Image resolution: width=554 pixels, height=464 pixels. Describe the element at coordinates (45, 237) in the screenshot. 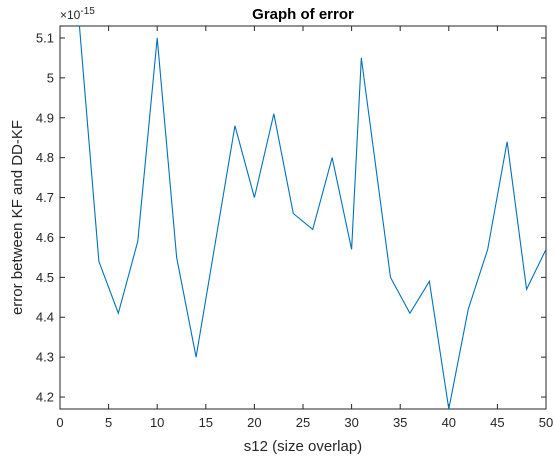

I see `y-tick-label: 4.6` at that location.